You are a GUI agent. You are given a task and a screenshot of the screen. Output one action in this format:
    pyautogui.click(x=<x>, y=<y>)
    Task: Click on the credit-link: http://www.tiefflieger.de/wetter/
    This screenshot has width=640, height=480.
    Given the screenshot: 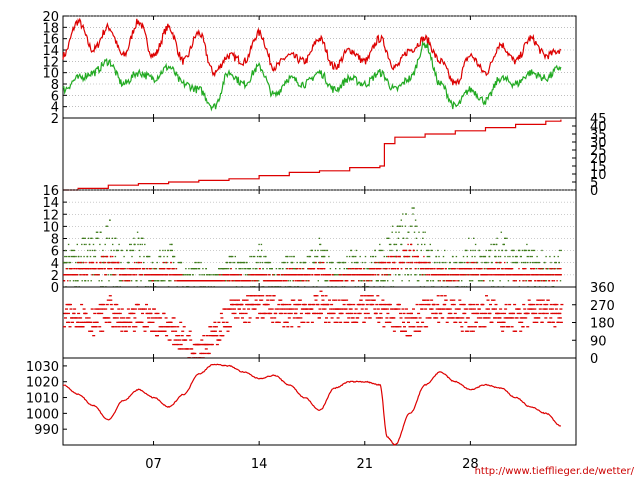 What is the action you would take?
    pyautogui.click(x=554, y=471)
    